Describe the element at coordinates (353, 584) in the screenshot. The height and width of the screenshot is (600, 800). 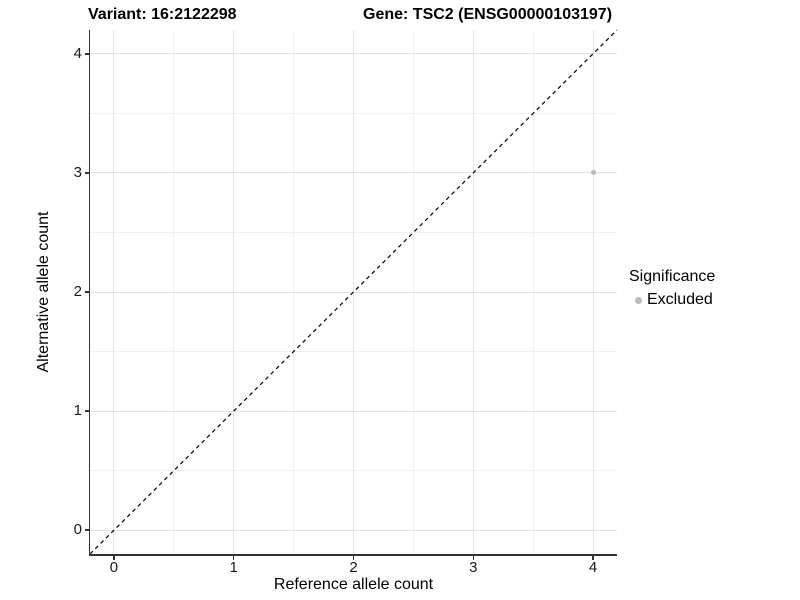
I see `x-axis-title: Reference allele count` at that location.